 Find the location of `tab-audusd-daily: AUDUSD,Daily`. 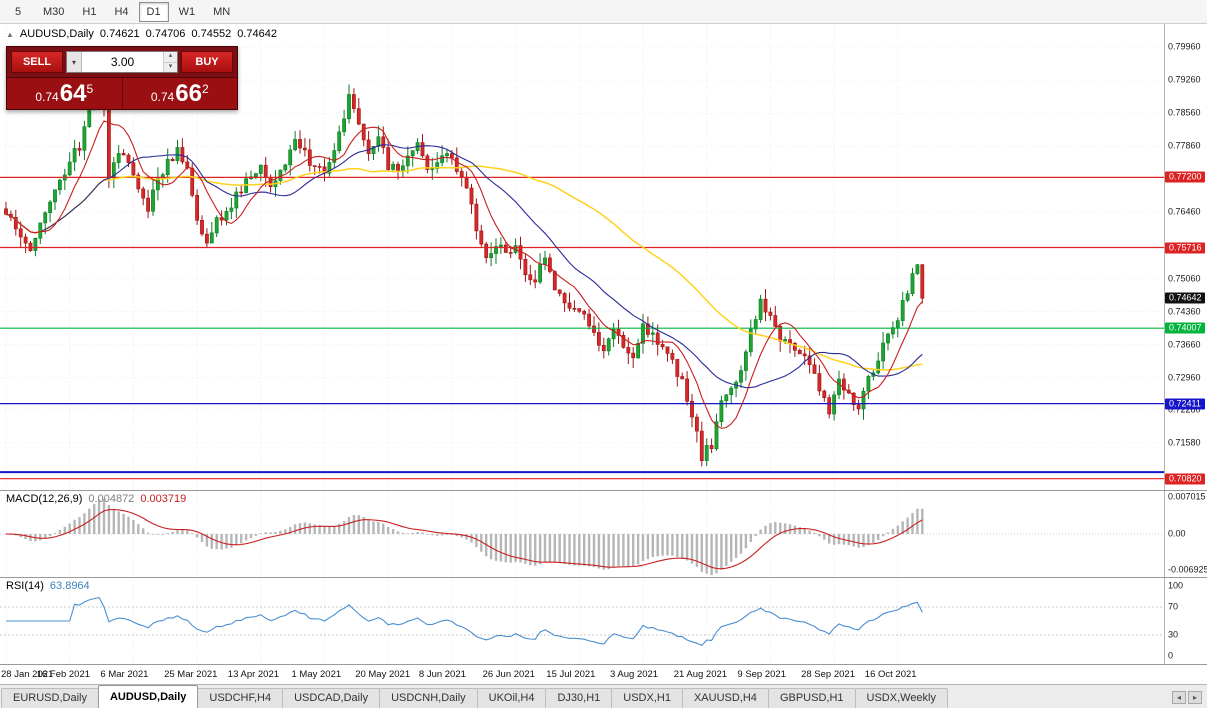

tab-audusd-daily: AUDUSD,Daily is located at coordinates (148, 696).